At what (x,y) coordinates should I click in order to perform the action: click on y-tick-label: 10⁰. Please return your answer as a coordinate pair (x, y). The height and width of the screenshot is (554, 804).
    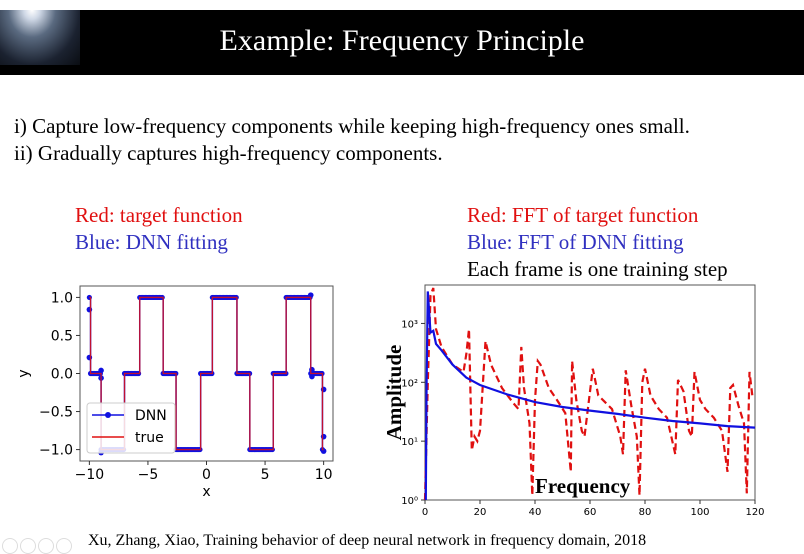
    Looking at the image, I should click on (409, 501).